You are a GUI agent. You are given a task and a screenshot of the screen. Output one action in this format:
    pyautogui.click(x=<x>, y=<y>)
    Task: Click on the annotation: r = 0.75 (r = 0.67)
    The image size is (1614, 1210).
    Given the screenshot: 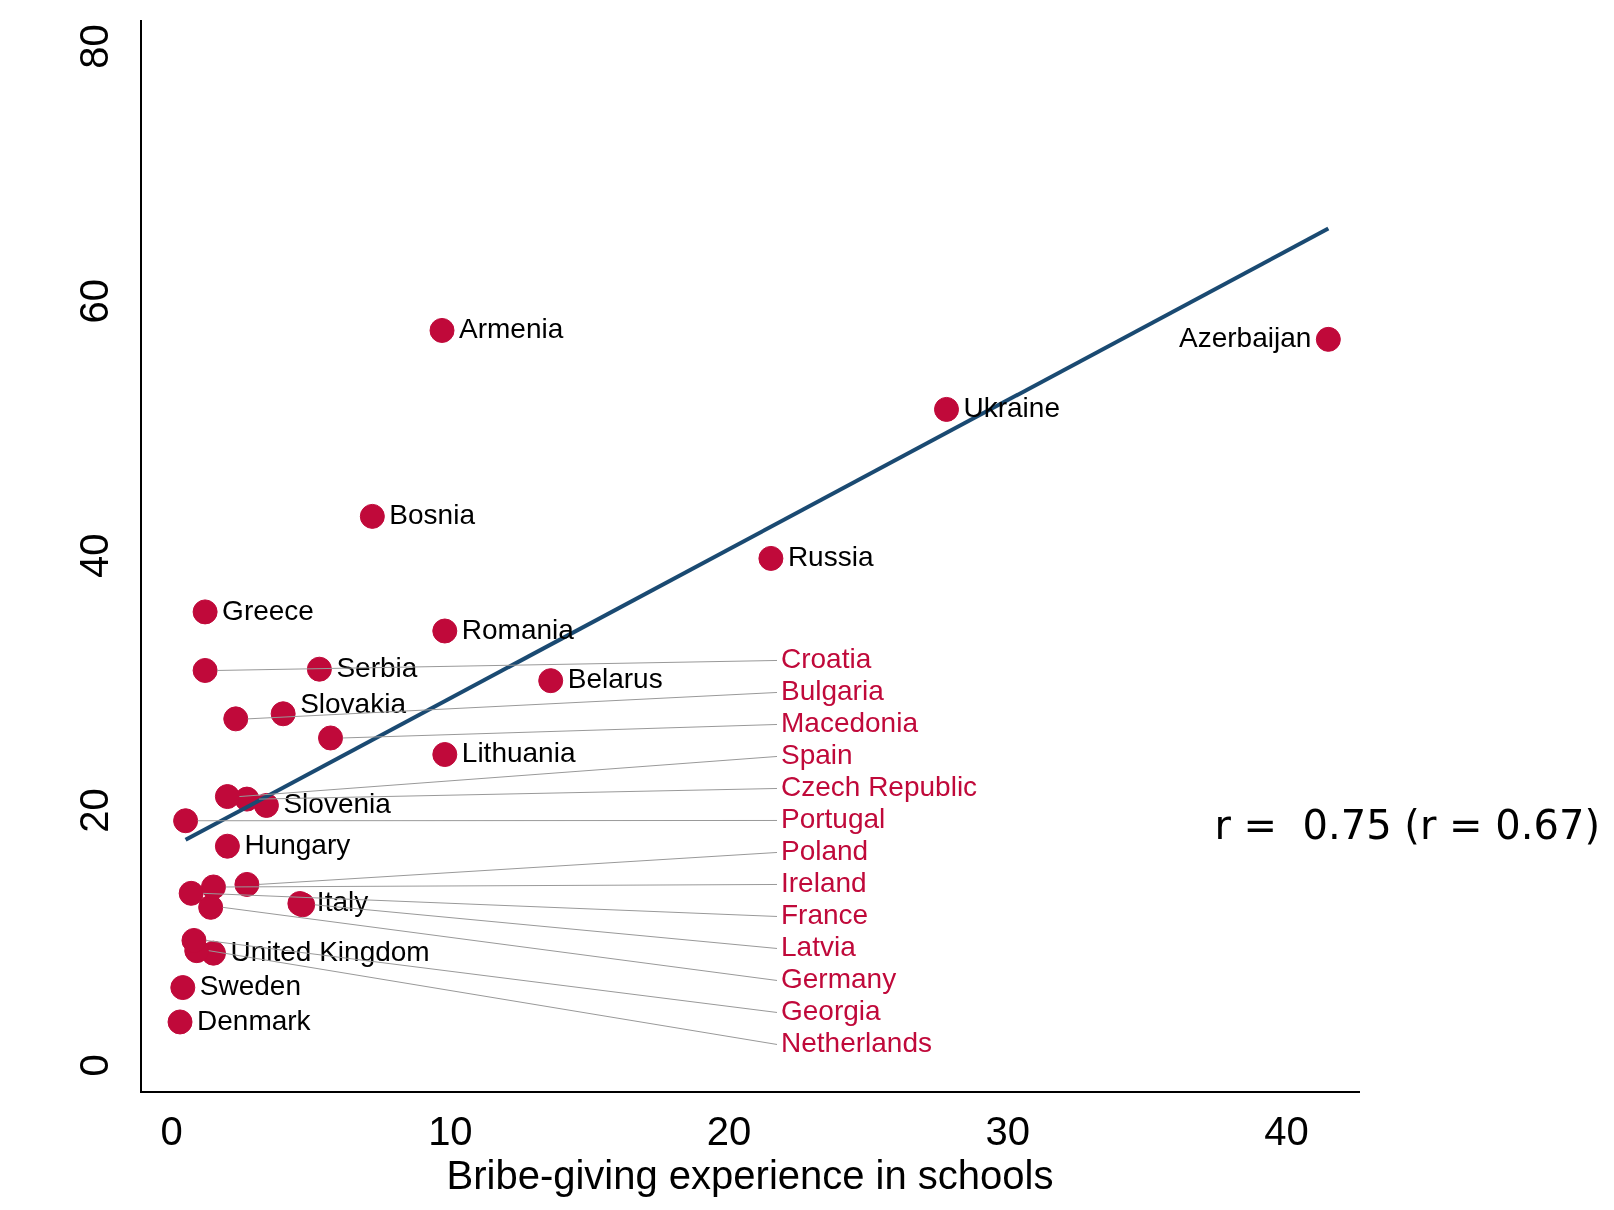 What is the action you would take?
    pyautogui.click(x=1407, y=824)
    